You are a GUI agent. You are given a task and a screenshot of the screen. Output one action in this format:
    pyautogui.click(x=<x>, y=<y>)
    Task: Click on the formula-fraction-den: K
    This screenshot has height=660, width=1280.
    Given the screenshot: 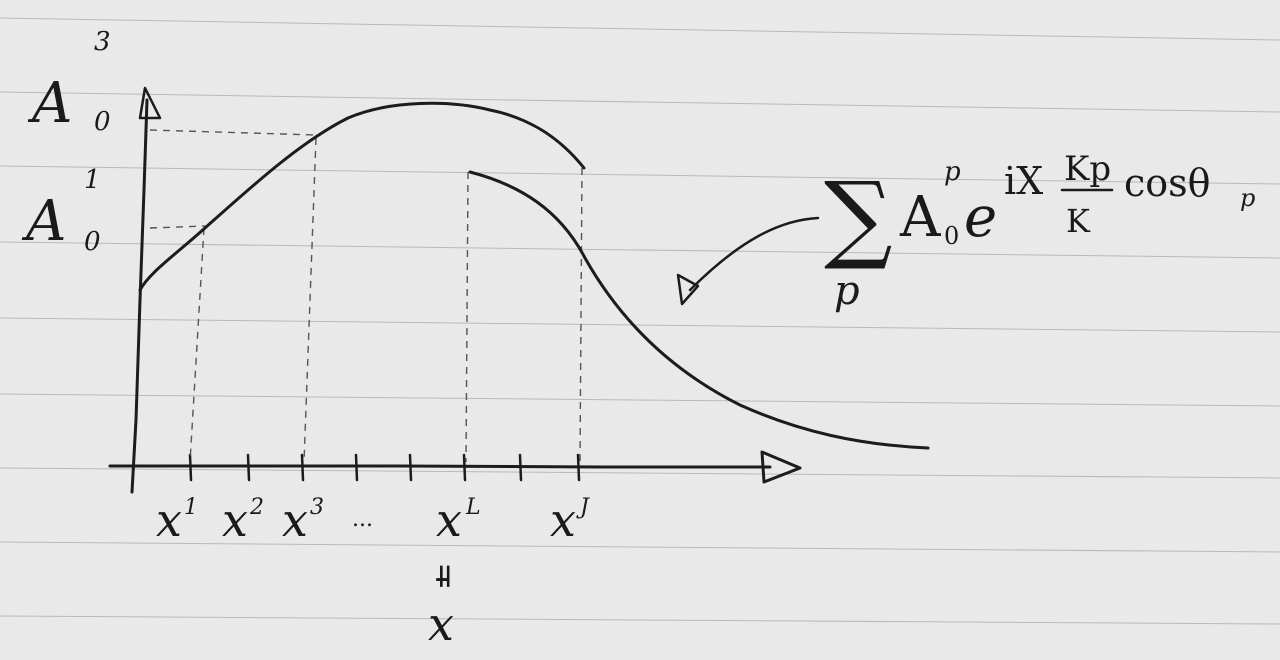 What is the action you would take?
    pyautogui.click(x=1078, y=221)
    